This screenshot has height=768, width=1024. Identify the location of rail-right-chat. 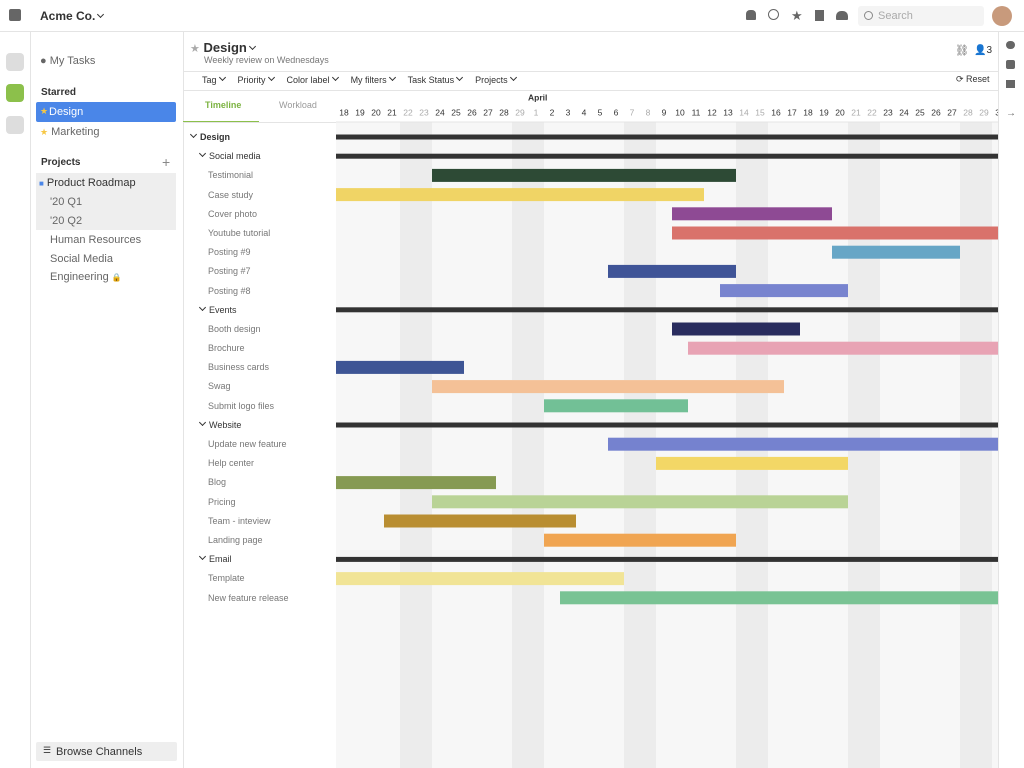
(1010, 45).